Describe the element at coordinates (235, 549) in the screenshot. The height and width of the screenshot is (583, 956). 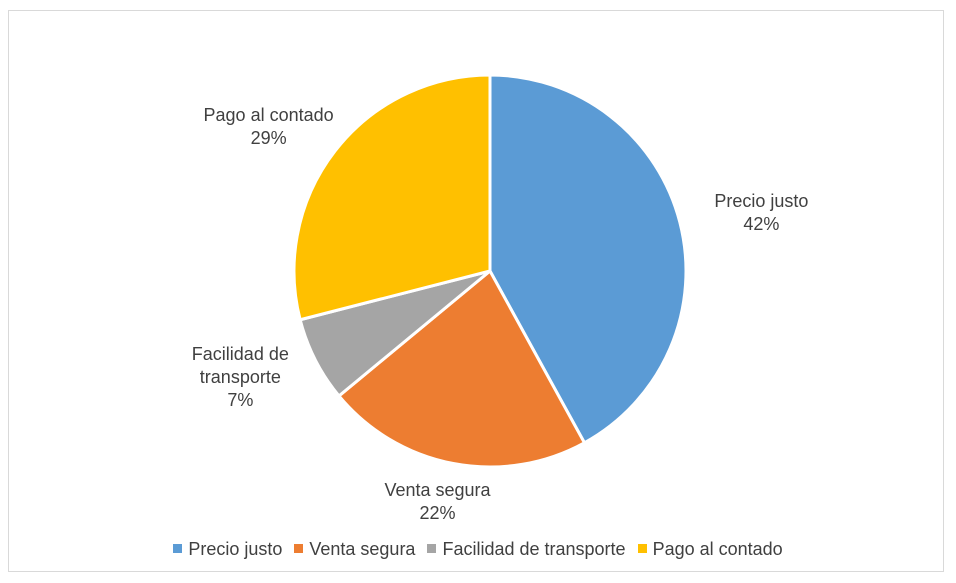
I see `legend-label: Precio justo` at that location.